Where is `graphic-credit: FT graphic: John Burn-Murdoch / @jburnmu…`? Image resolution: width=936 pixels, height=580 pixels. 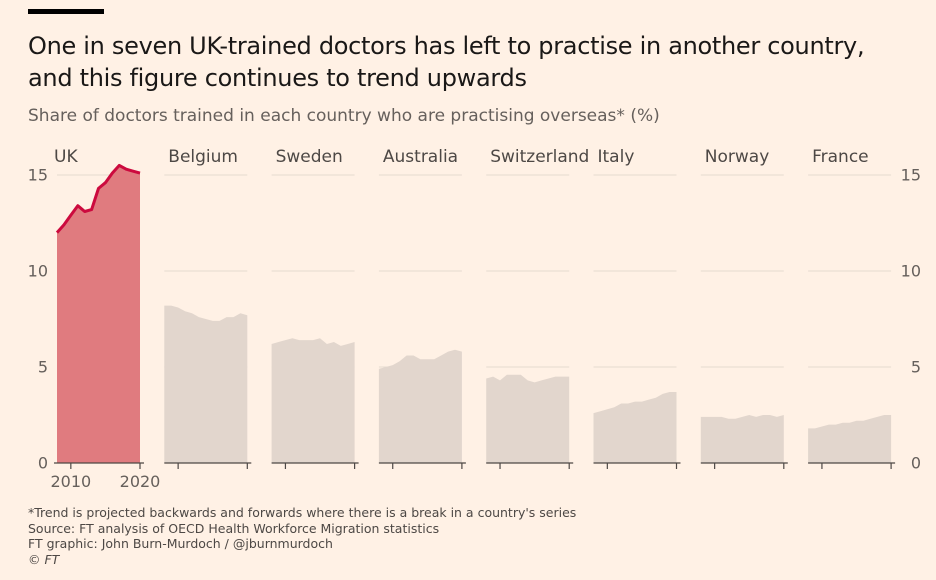
graphic-credit: FT graphic: John Burn-Murdoch / @jburnmu… is located at coordinates (180, 543).